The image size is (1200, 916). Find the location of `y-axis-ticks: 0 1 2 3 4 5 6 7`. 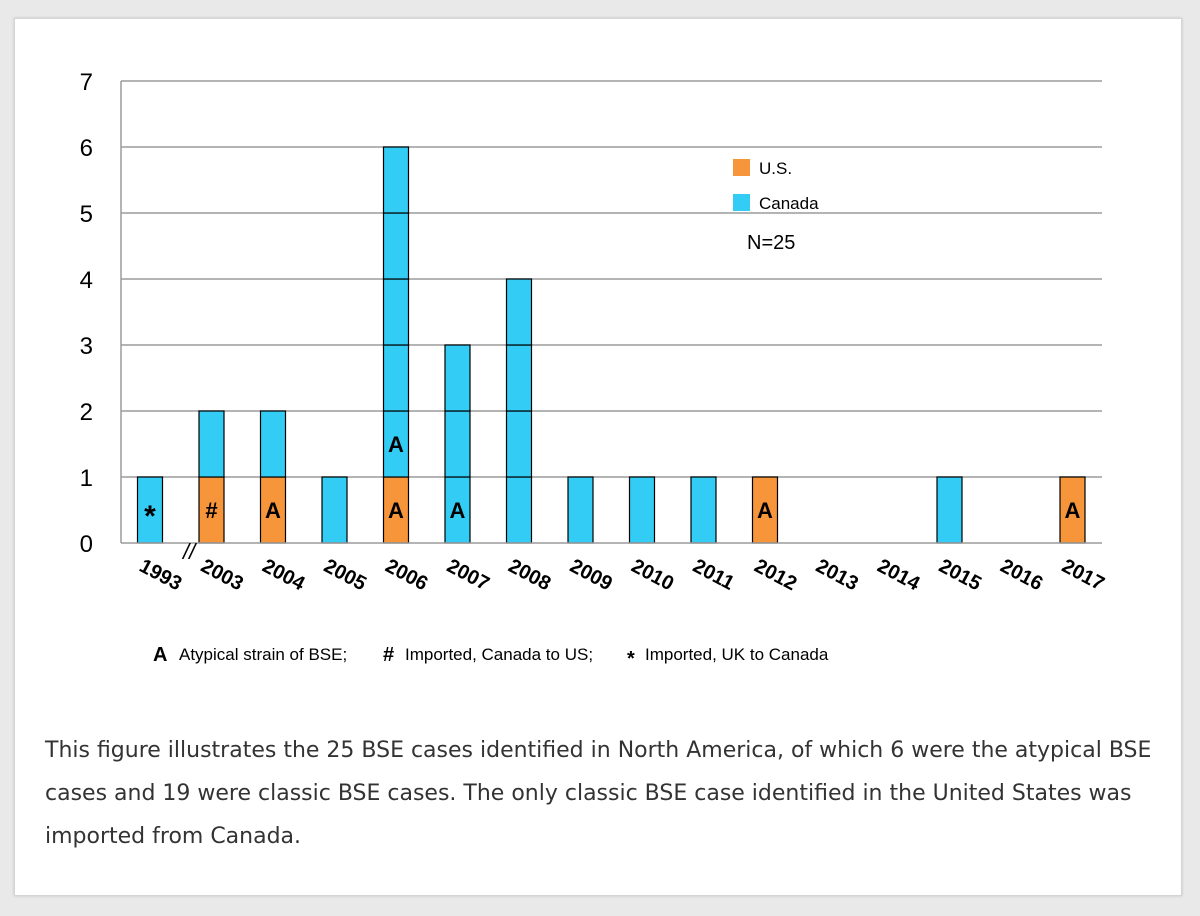

y-axis-ticks: 0 1 2 3 4 5 6 7 is located at coordinates (86, 313).